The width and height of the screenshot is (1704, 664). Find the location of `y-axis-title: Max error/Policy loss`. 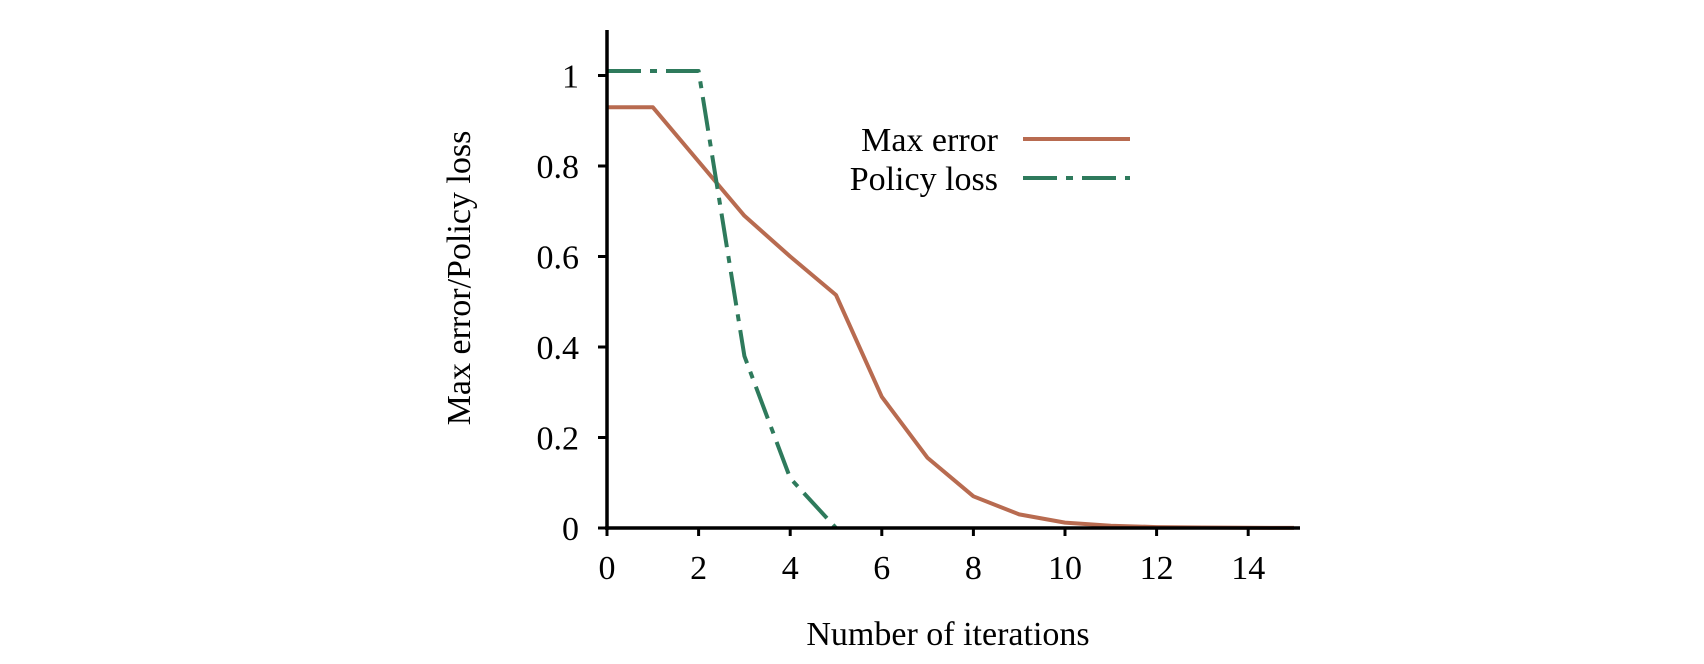

y-axis-title: Max error/Policy loss is located at coordinates (459, 278).